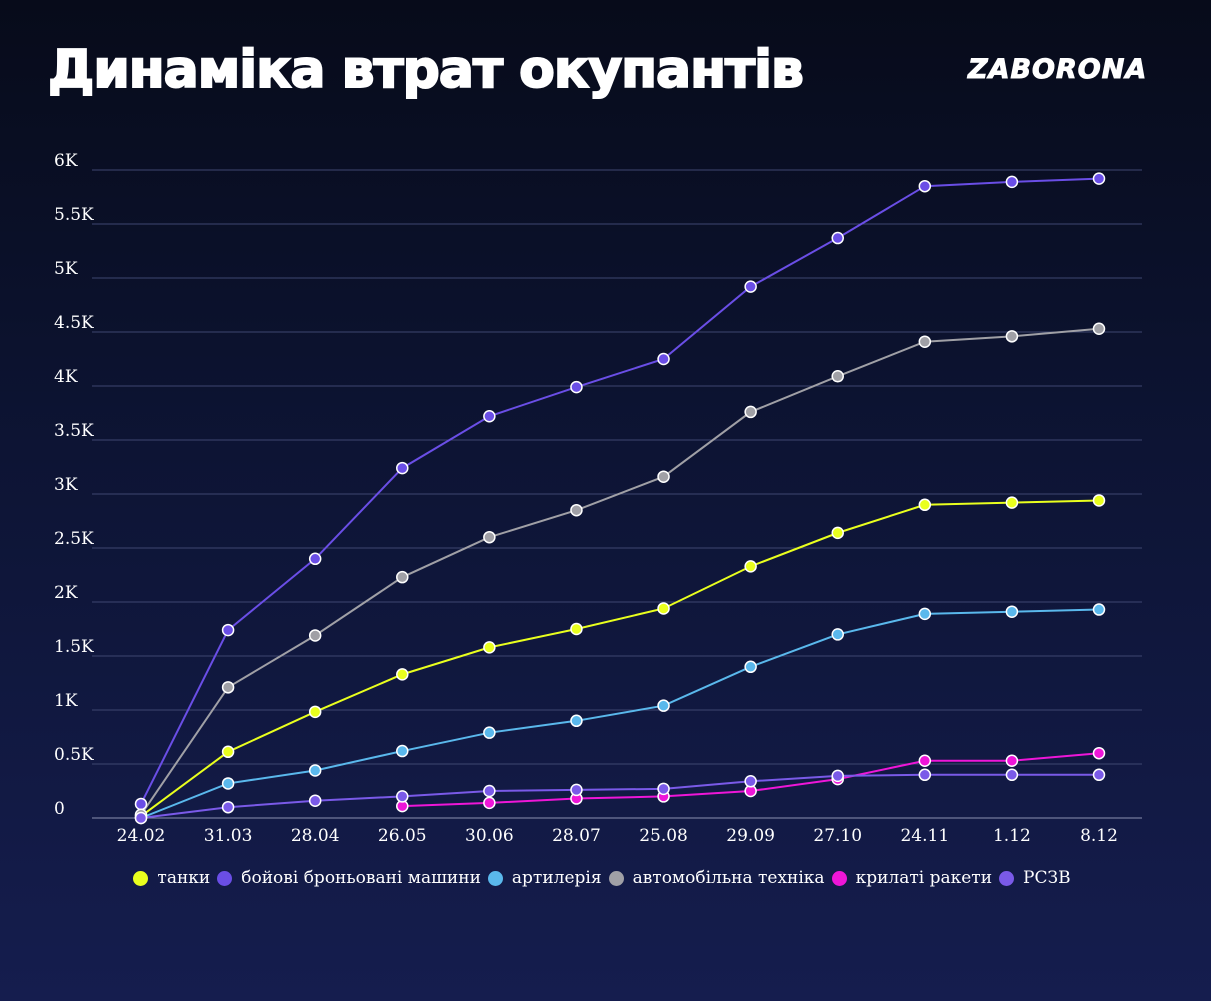 This screenshot has height=1001, width=1211. I want to click on y-tick-label: 5.5K, so click(74, 215).